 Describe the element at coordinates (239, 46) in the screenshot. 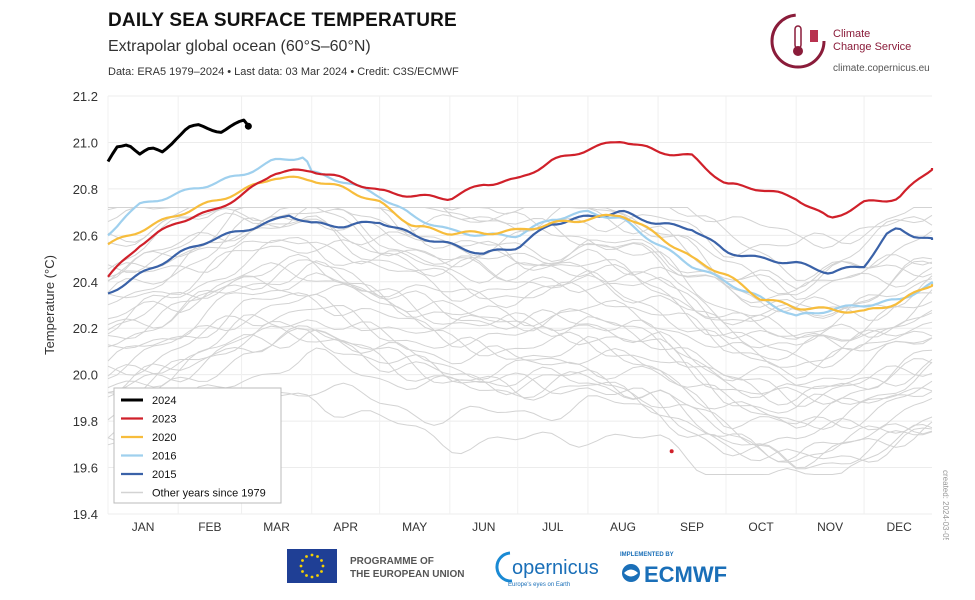

I see `chart-subtitle: Extrapolar global ocean (60°S–60°N)` at that location.